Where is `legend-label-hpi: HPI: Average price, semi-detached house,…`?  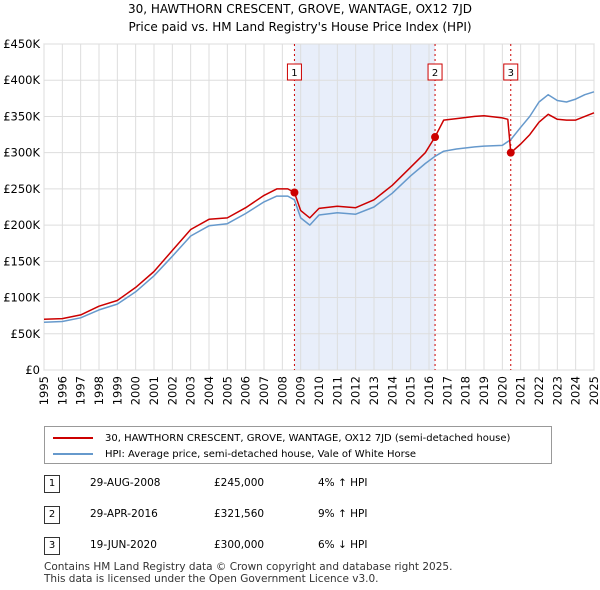
legend-label-hpi: HPI: Average price, semi-detached house,… is located at coordinates (261, 454).